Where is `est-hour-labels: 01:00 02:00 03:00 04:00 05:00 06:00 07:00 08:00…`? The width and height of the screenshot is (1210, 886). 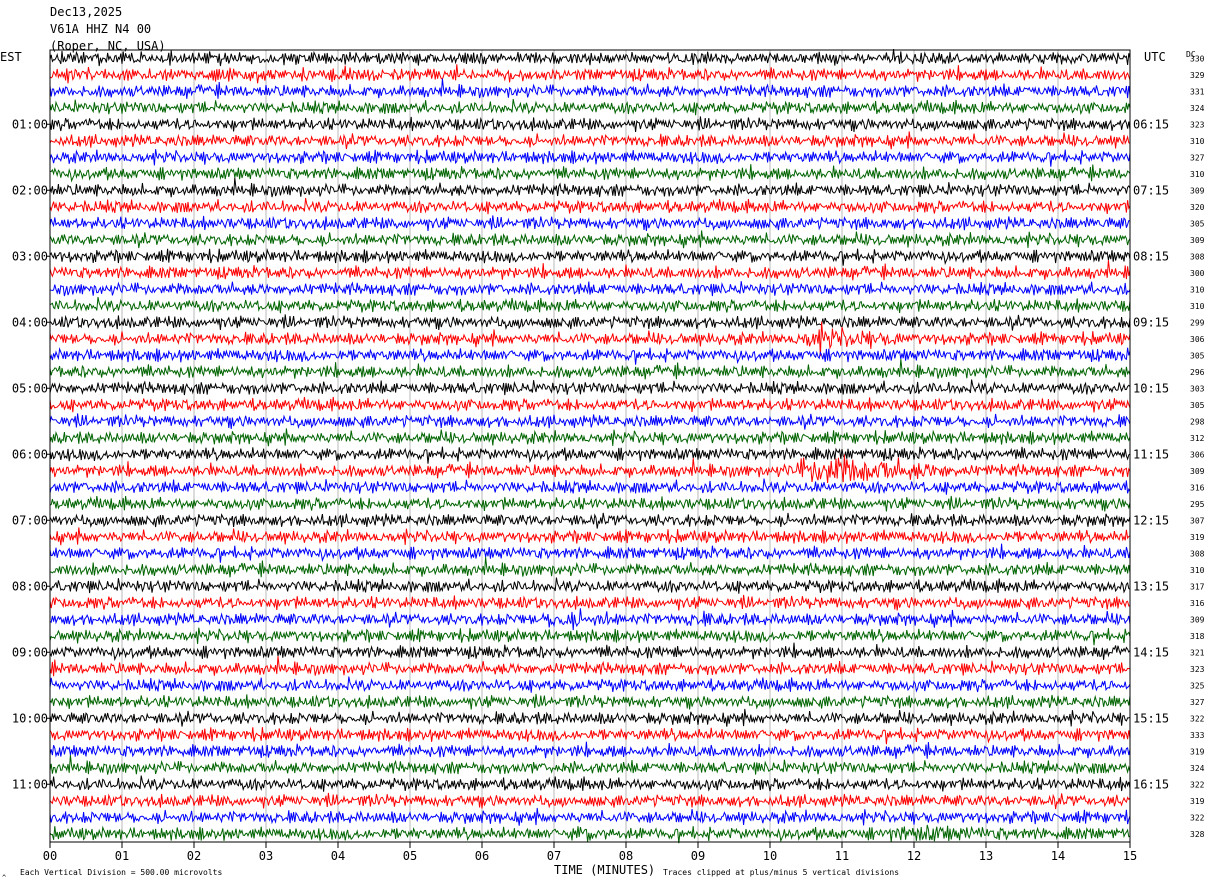 est-hour-labels: 01:00 02:00 03:00 04:00 05:00 06:00 07:00 08:00… is located at coordinates (31, 454).